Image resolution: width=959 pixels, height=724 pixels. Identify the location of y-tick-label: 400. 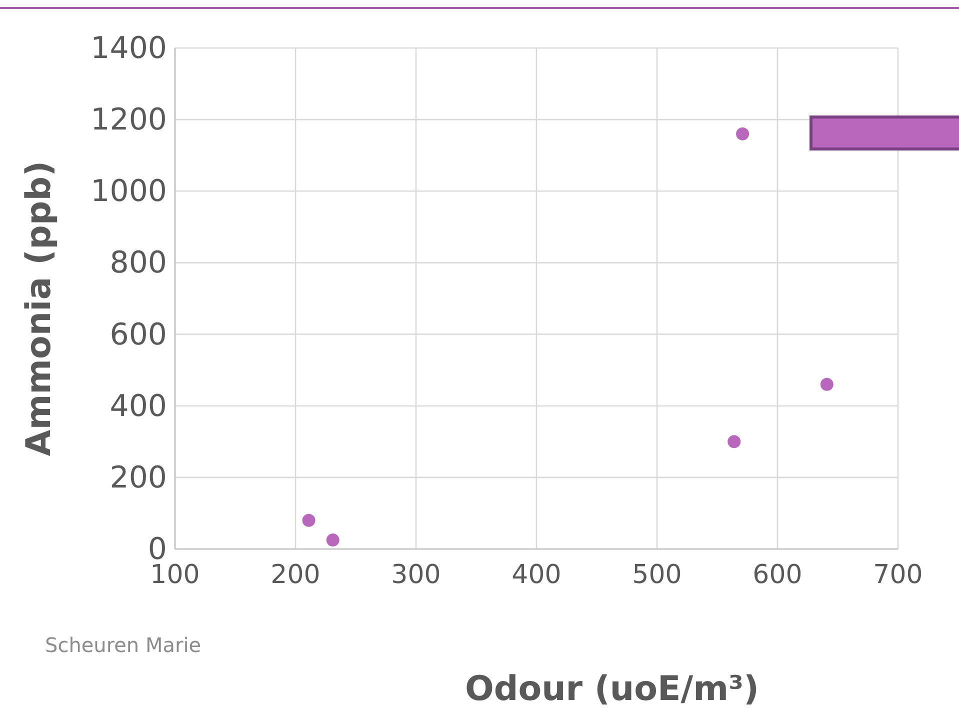
(138, 406).